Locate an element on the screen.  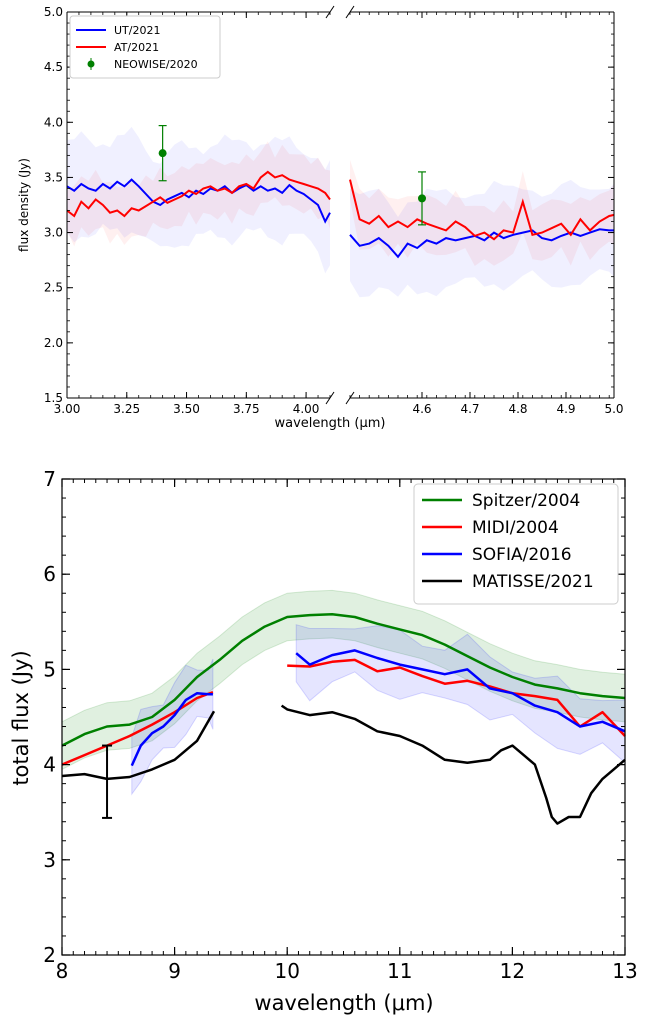
top-neowise-markers is located at coordinates (292, 175).